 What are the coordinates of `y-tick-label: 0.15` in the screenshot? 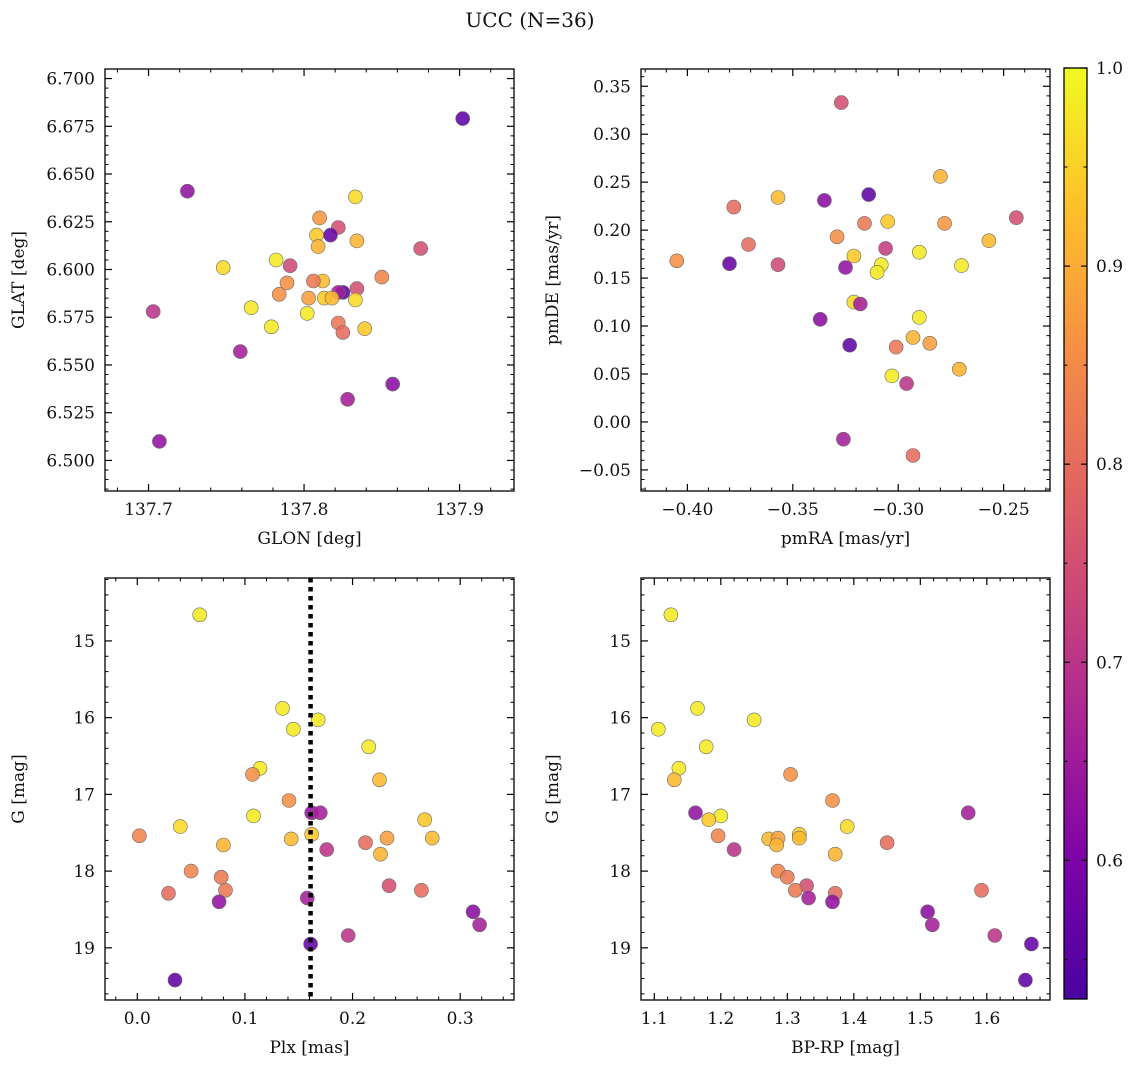 It's located at (612, 279).